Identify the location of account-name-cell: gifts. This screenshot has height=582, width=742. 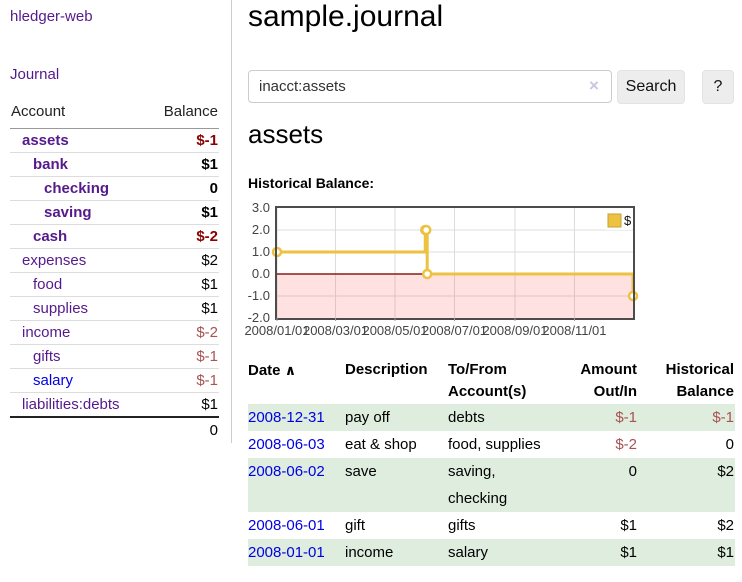
(79, 356).